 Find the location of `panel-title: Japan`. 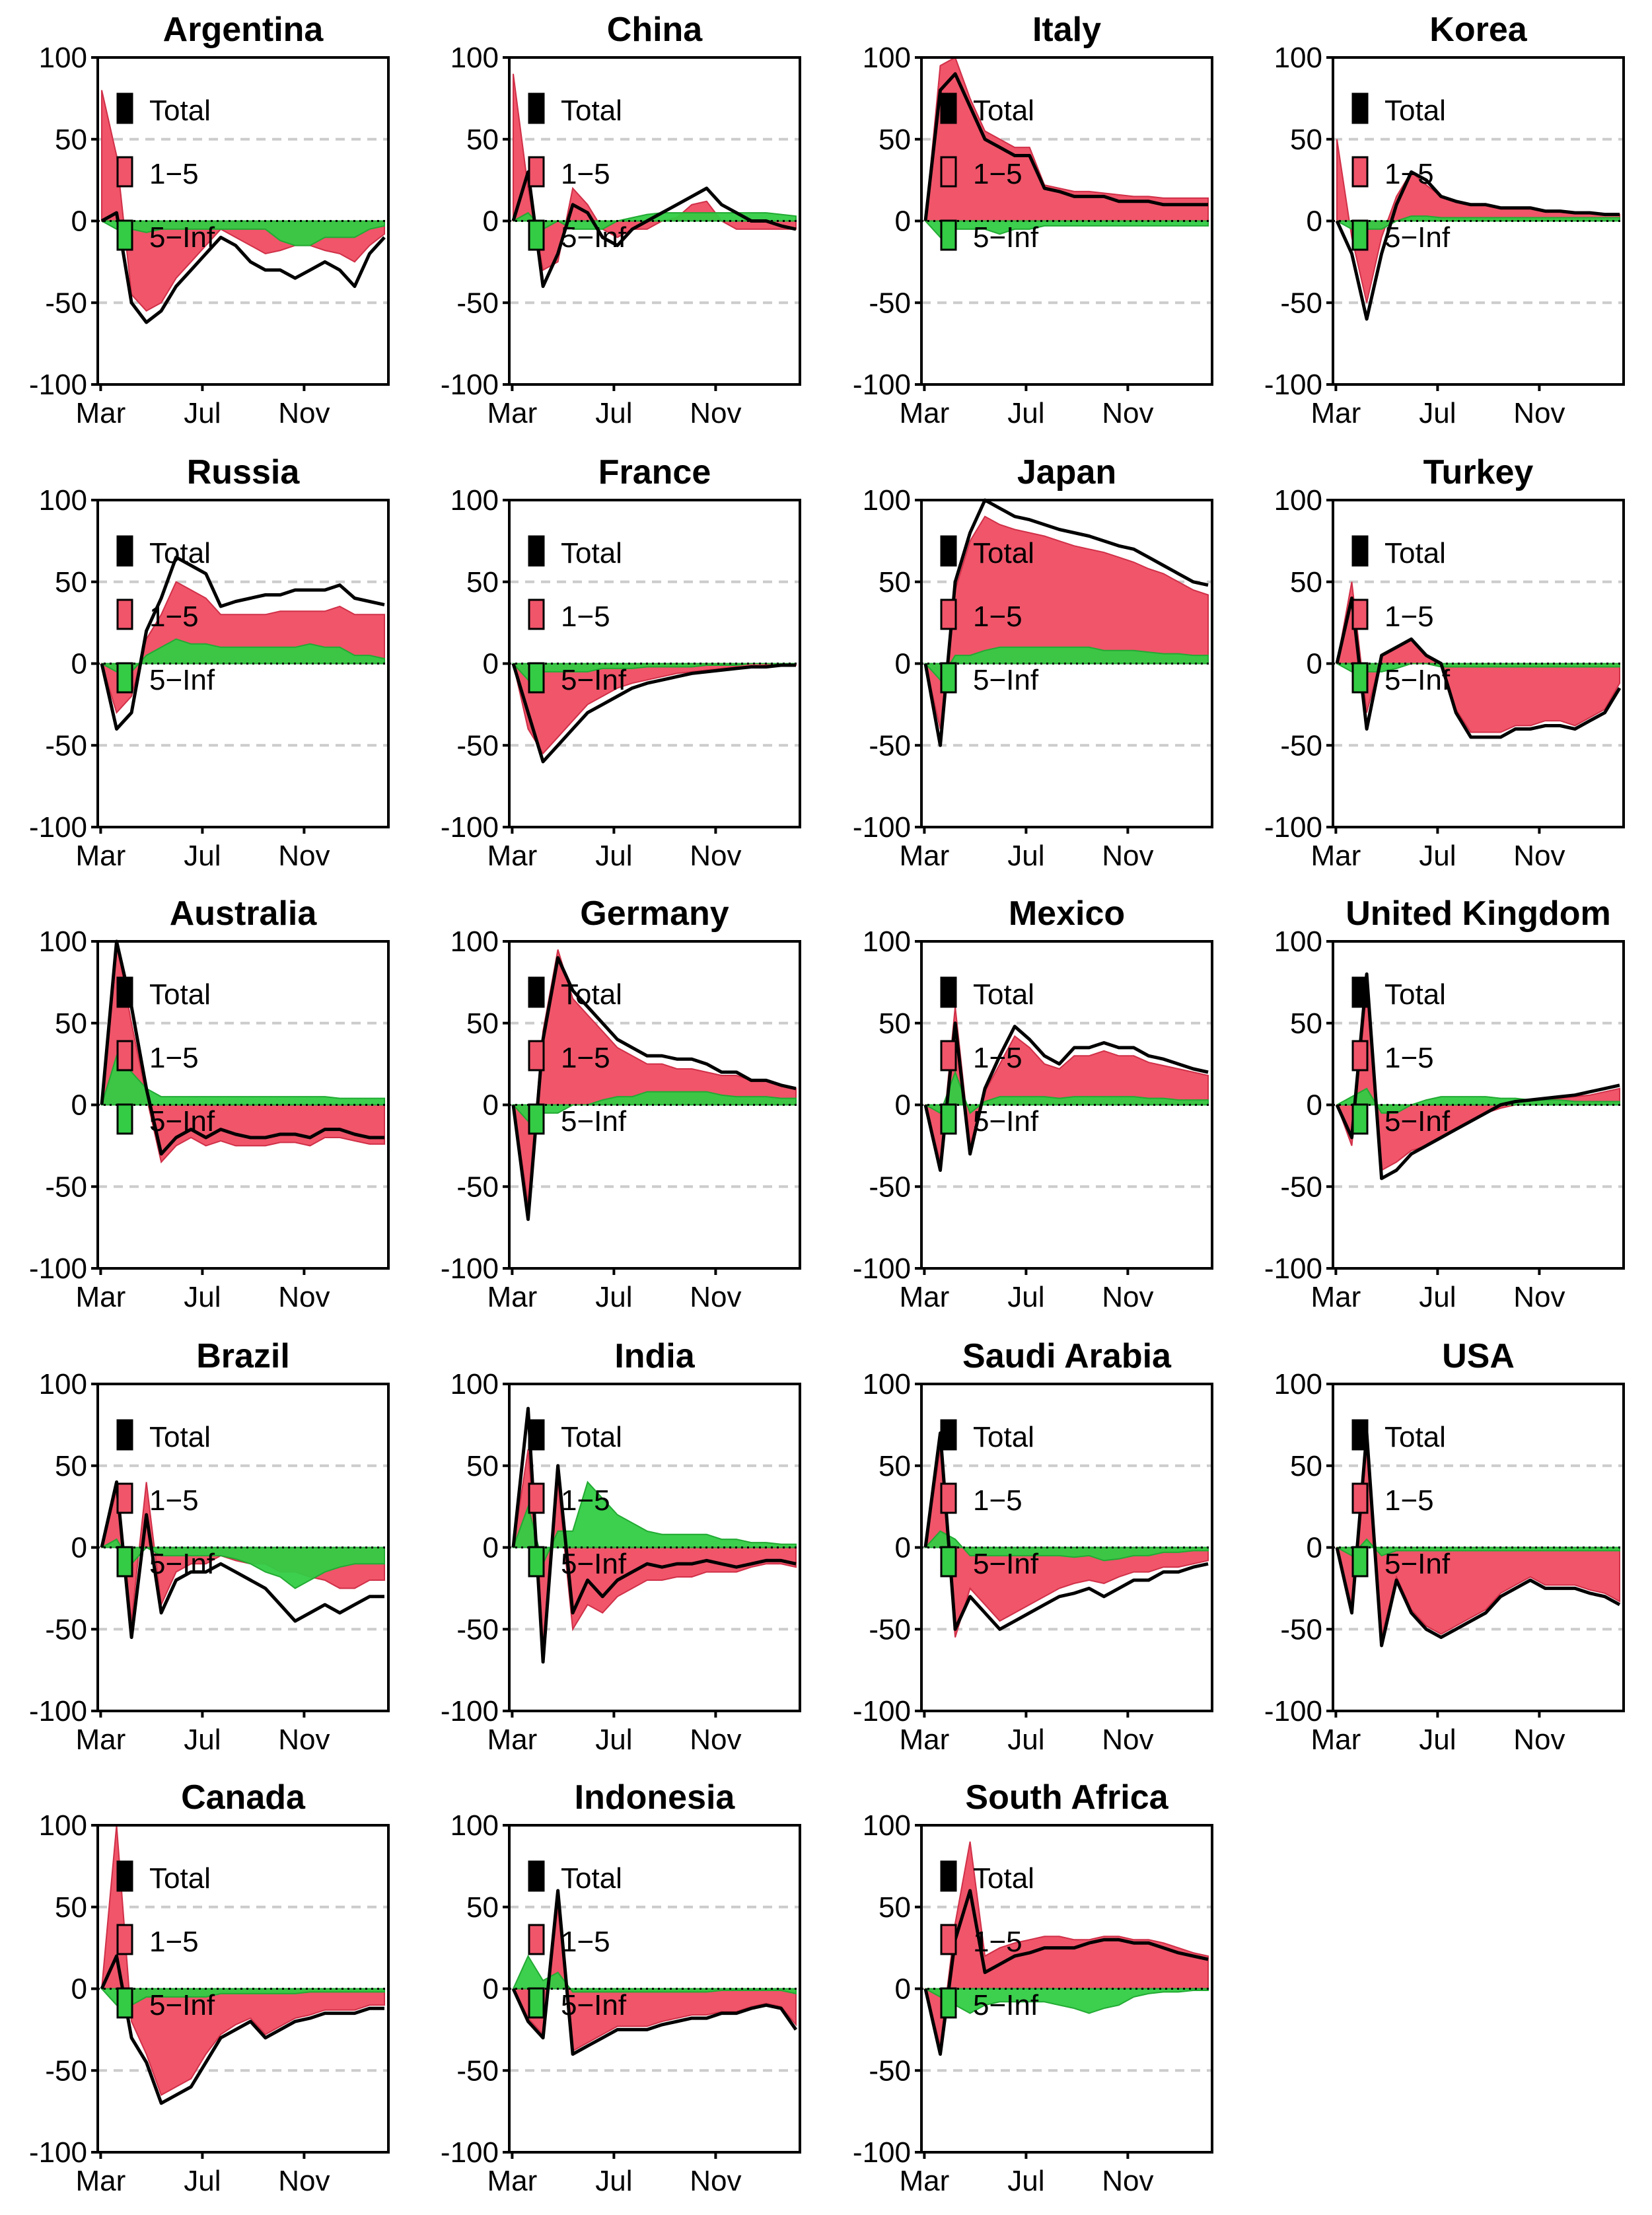

panel-title: Japan is located at coordinates (1066, 472).